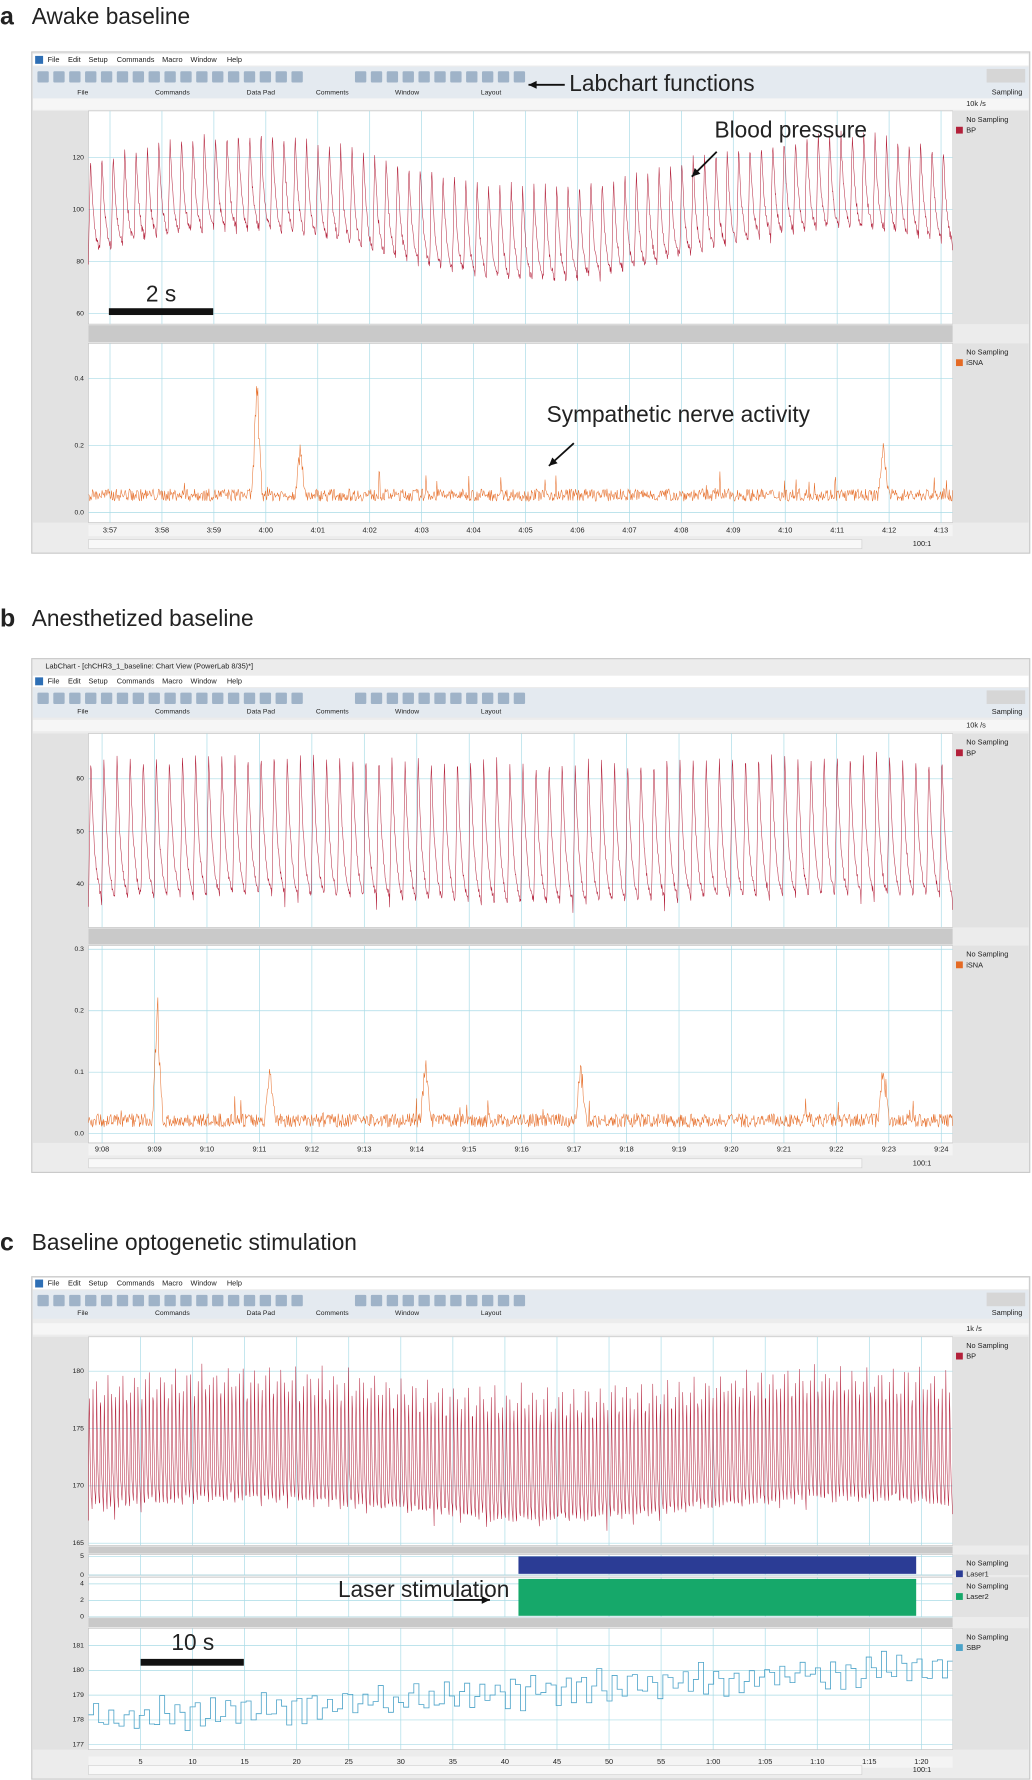  I want to click on channel-name: Laser1, so click(977, 1573).